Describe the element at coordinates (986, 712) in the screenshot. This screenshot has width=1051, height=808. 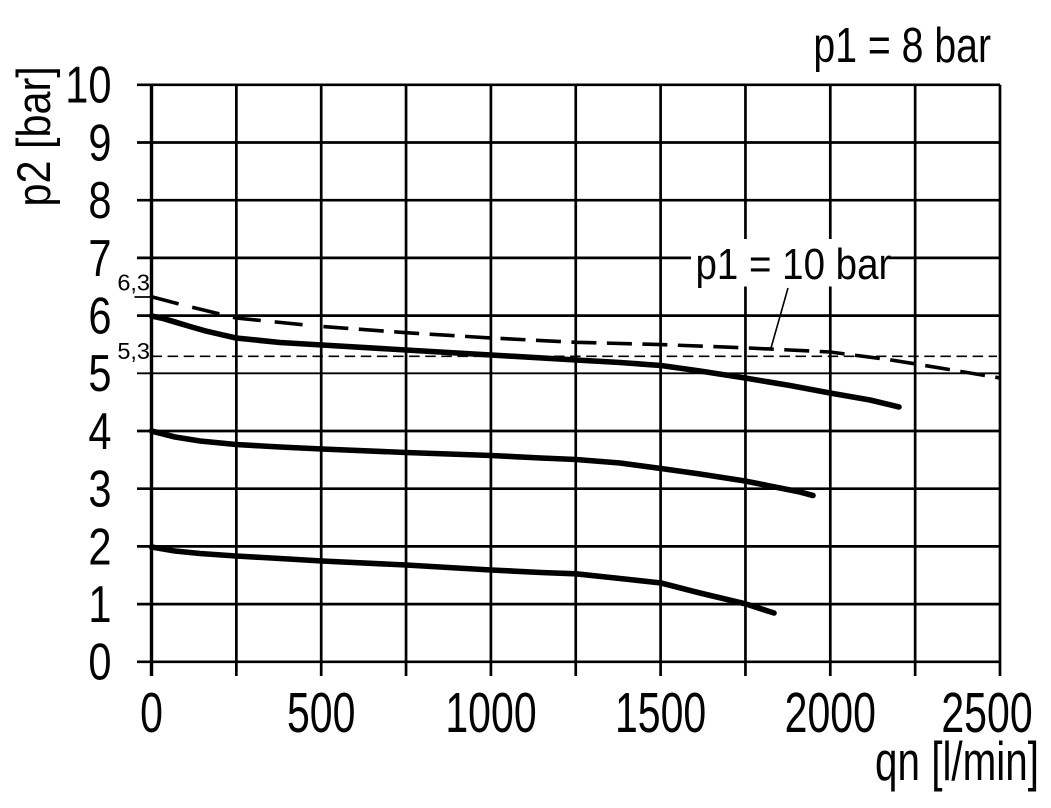
I see `svg-text: 2500` at that location.